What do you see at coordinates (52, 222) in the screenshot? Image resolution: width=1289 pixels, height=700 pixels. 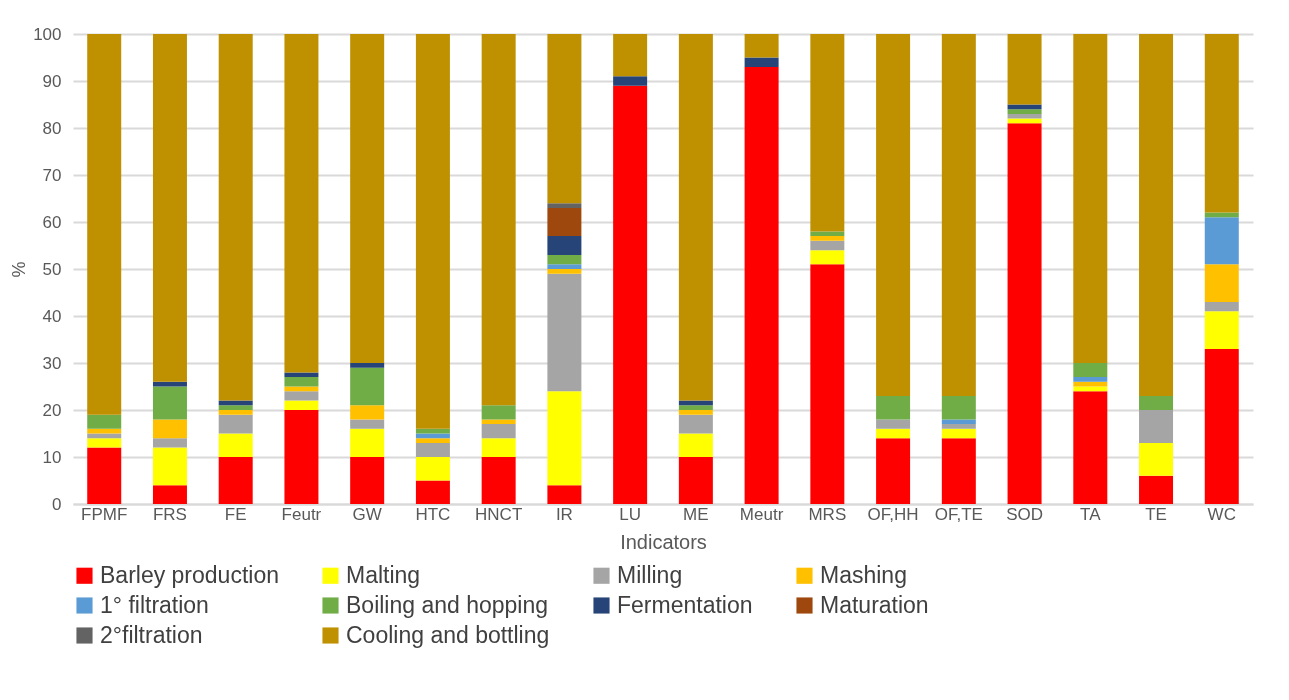 I see `y-tick-label: 60` at bounding box center [52, 222].